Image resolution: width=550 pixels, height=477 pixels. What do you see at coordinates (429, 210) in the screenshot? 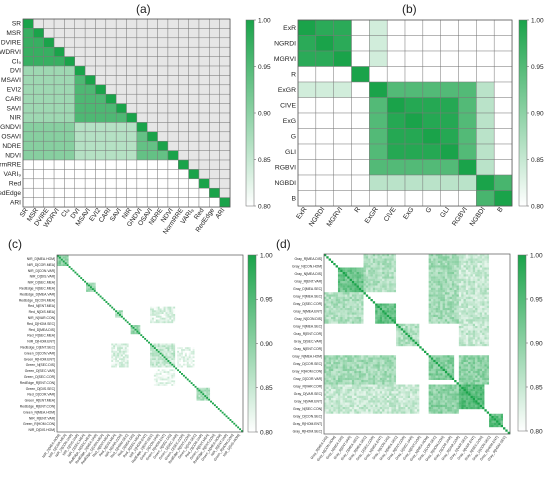
I see `x-tick-label: G` at bounding box center [429, 210].